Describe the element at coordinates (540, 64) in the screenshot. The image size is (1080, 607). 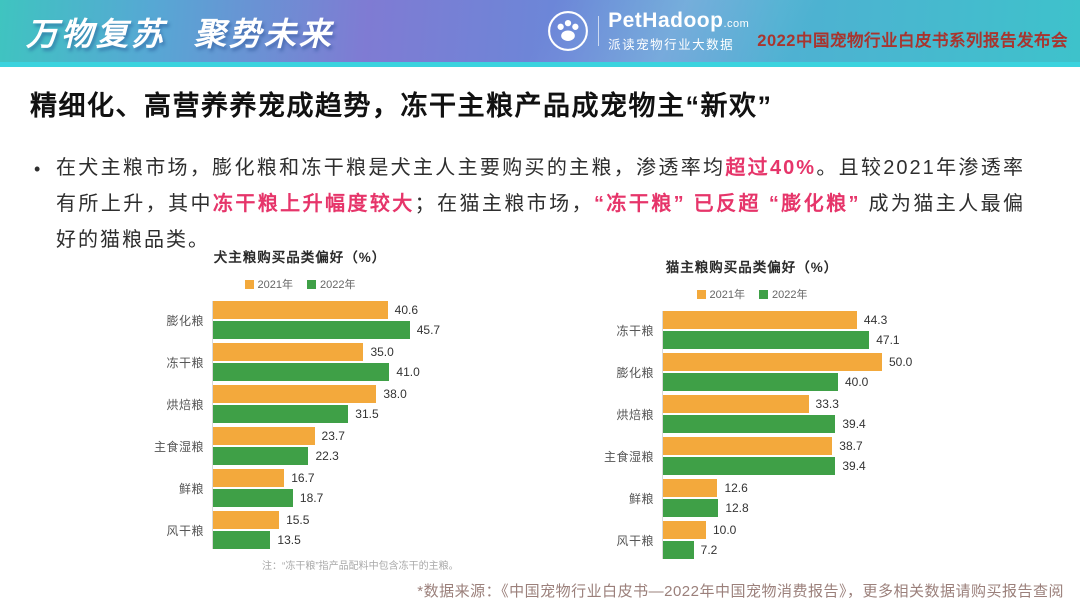
I see `header-accent-strip` at that location.